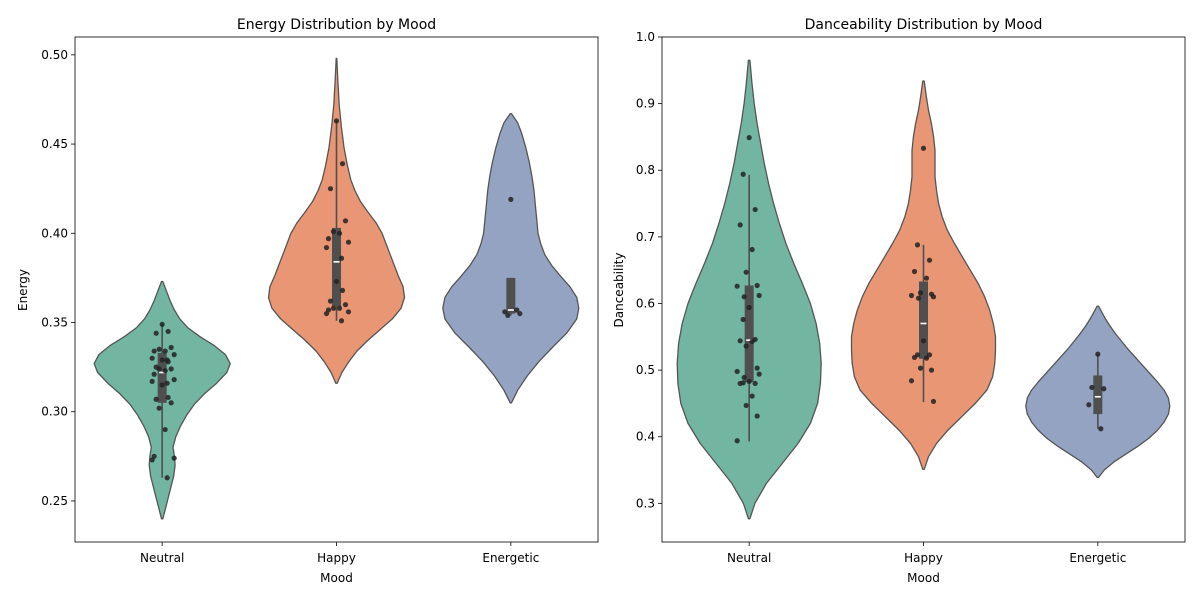  Describe the element at coordinates (645, 37) in the screenshot. I see `y-tick-label: 1.0` at that location.